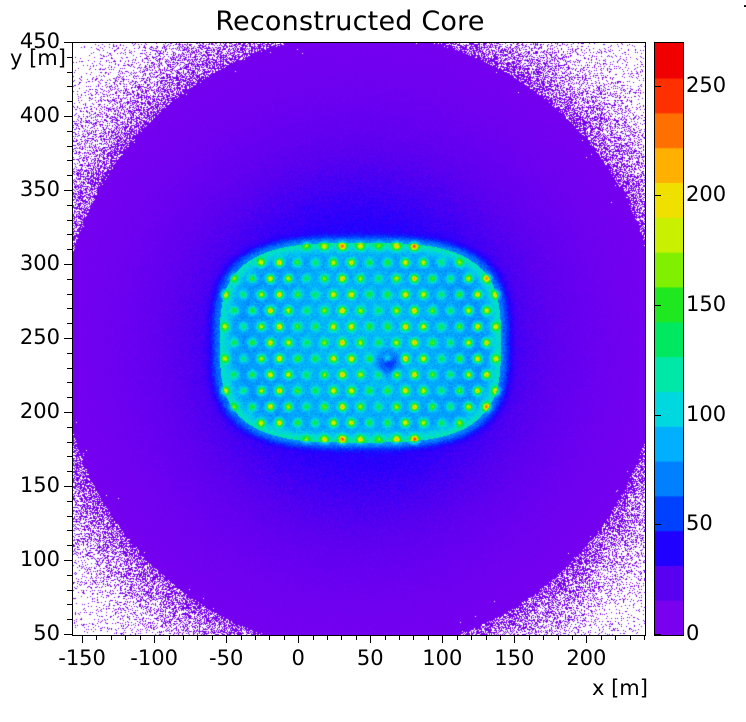  I want to click on colorbar, so click(669, 339).